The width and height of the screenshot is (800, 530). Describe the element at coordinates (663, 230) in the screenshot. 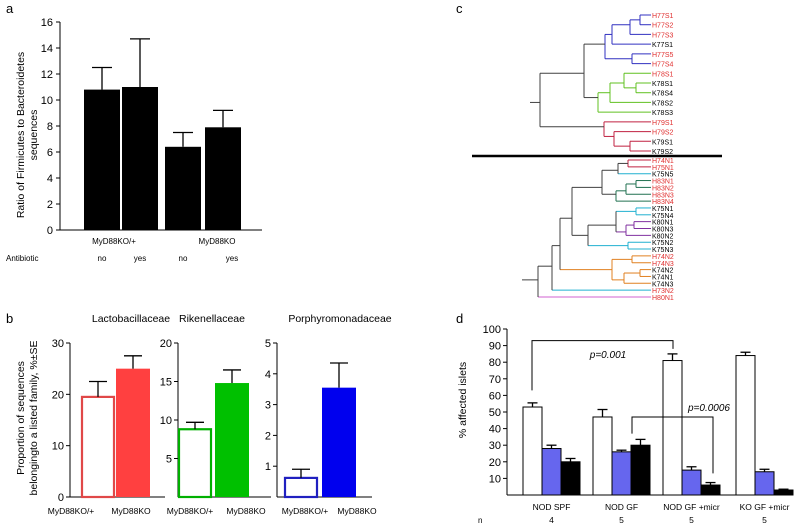

I see `tree-leaf-label: K80N3` at that location.